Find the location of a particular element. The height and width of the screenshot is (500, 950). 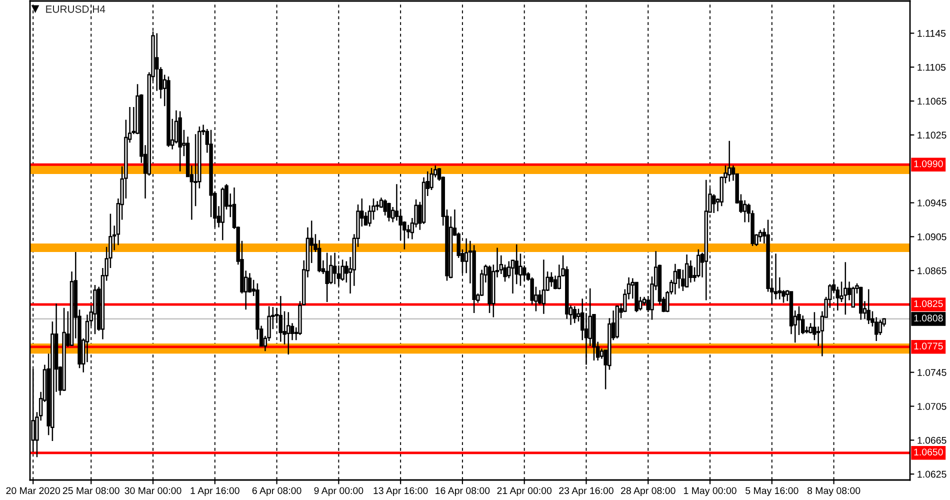

ref-line-label: 1.0808 is located at coordinates (928, 318).